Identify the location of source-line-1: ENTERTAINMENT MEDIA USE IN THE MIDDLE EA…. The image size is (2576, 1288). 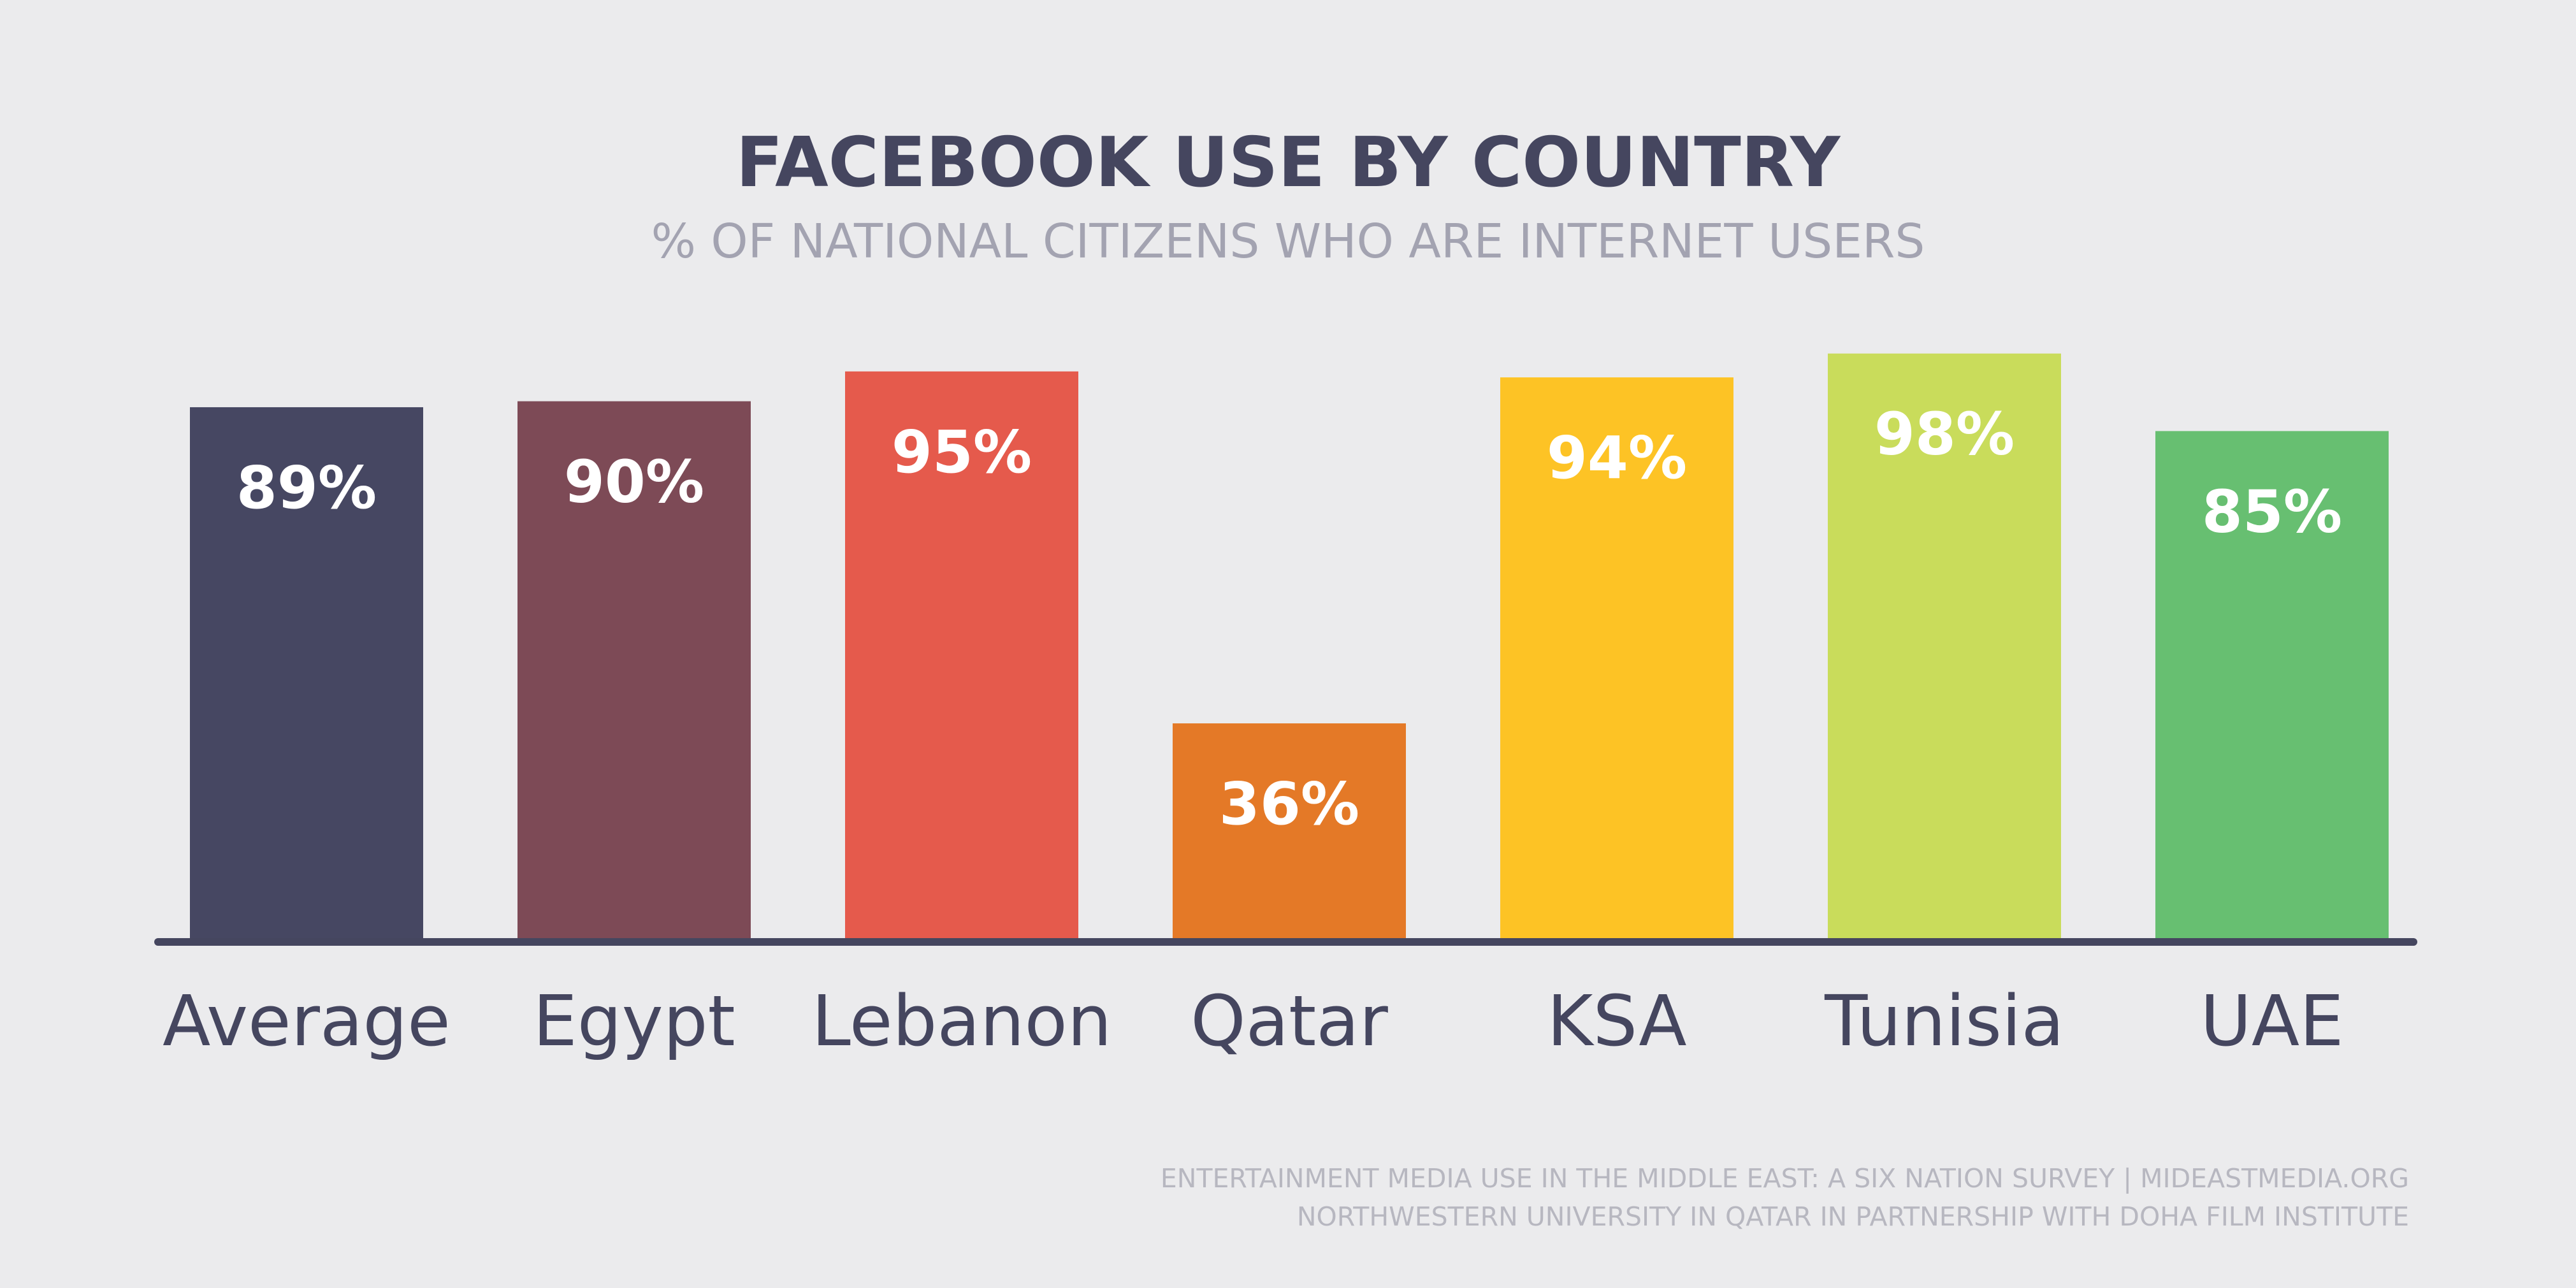
(1785, 1178).